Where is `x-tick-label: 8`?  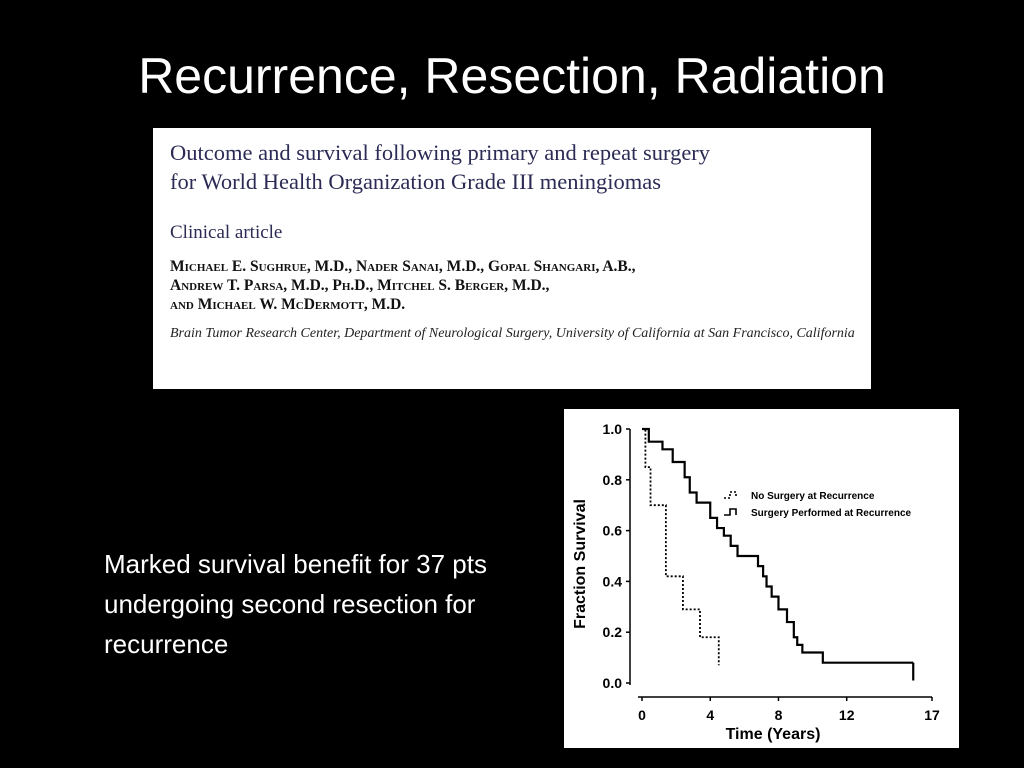 x-tick-label: 8 is located at coordinates (779, 715).